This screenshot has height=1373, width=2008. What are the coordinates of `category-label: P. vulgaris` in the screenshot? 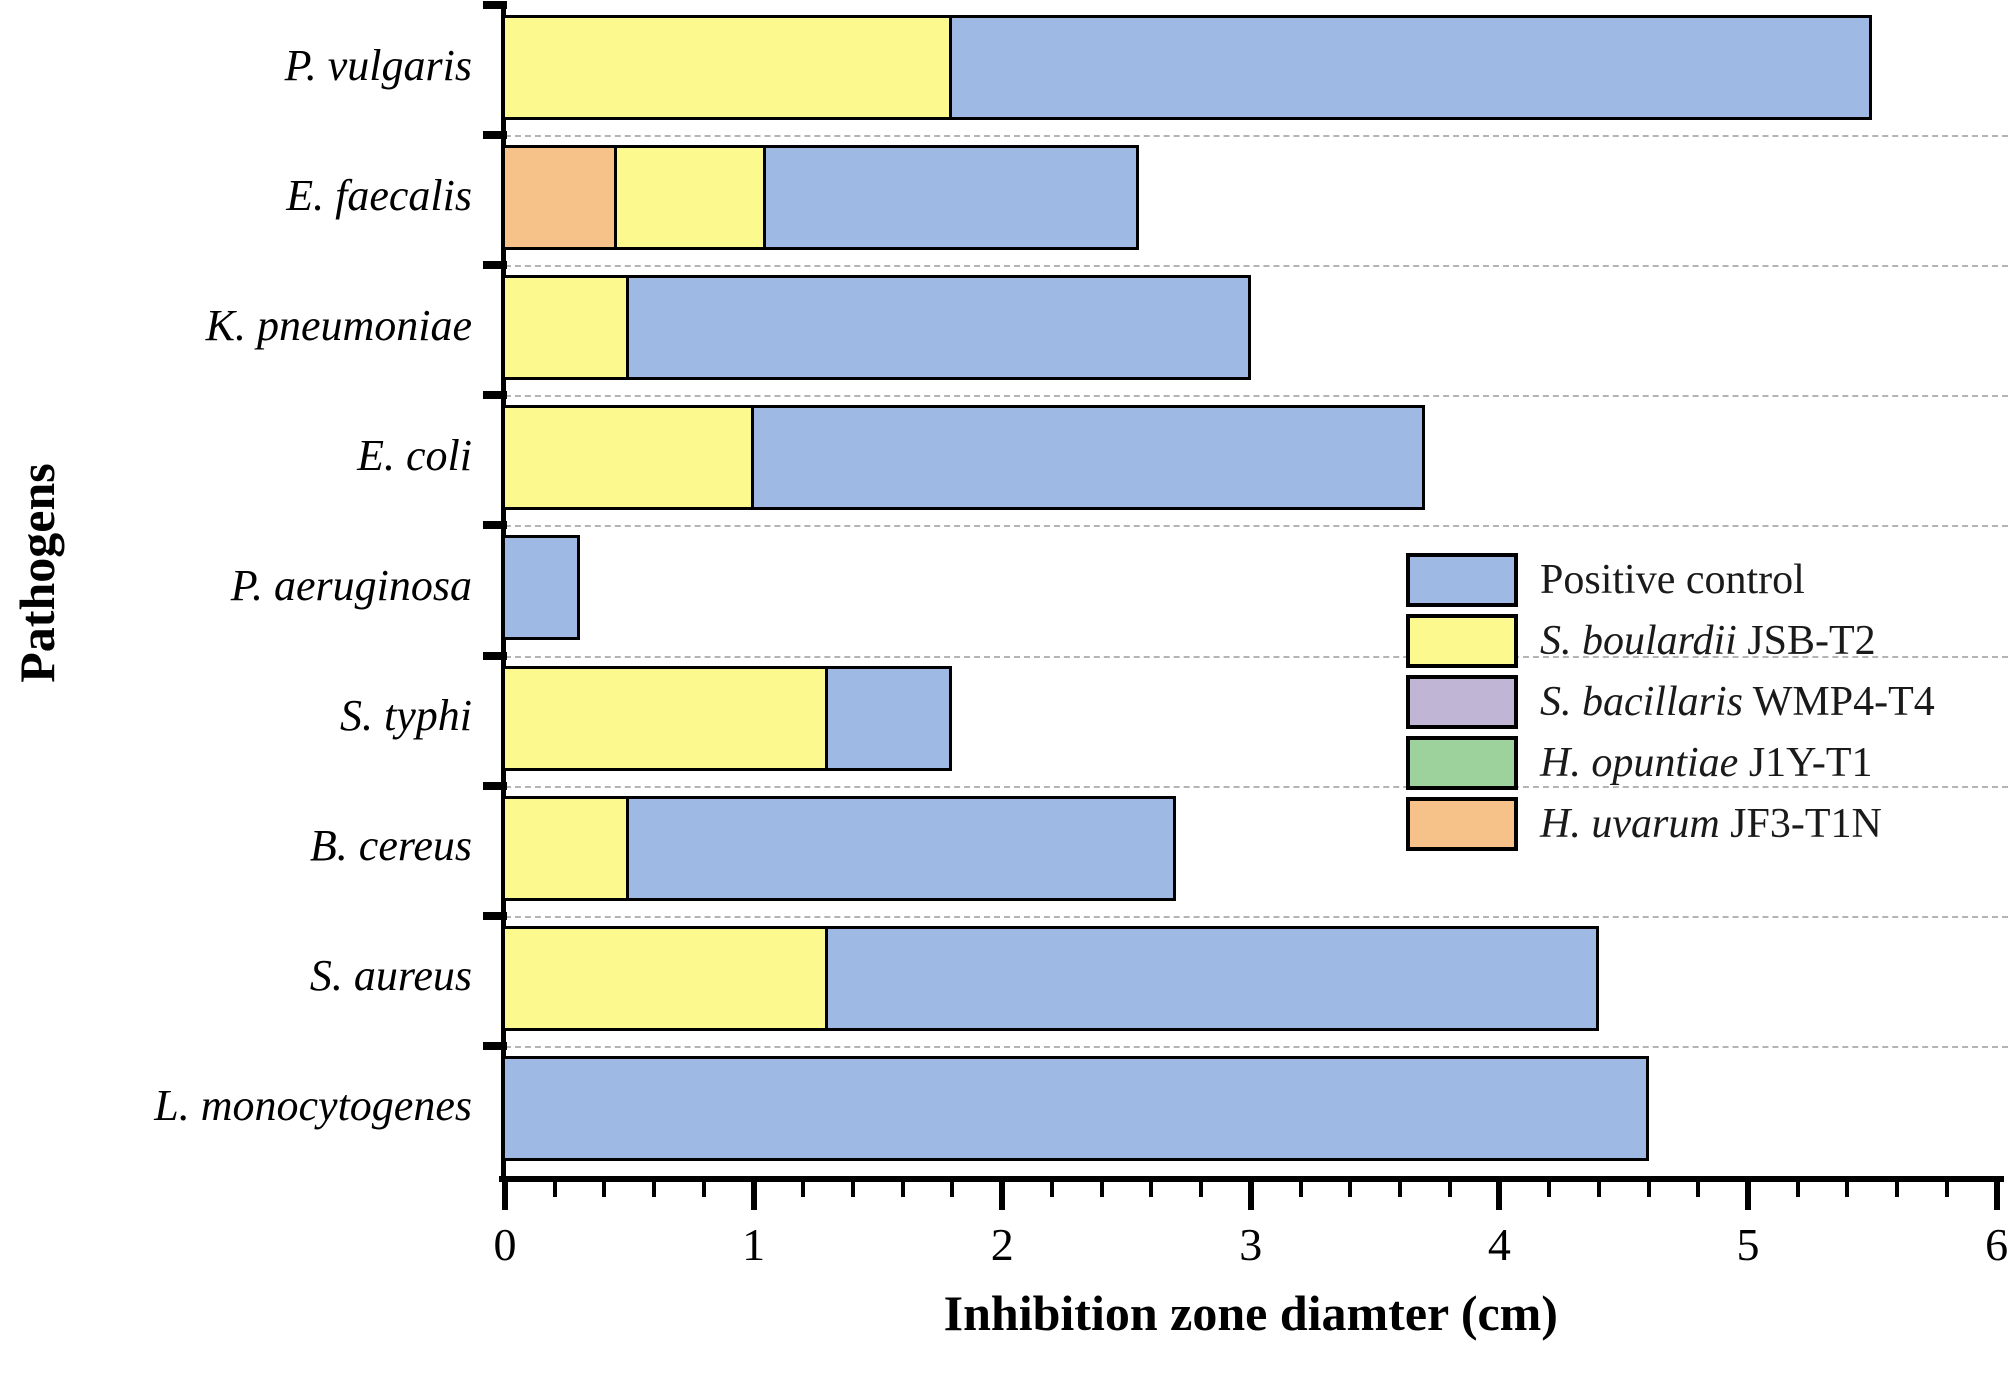 It's located at (378, 65).